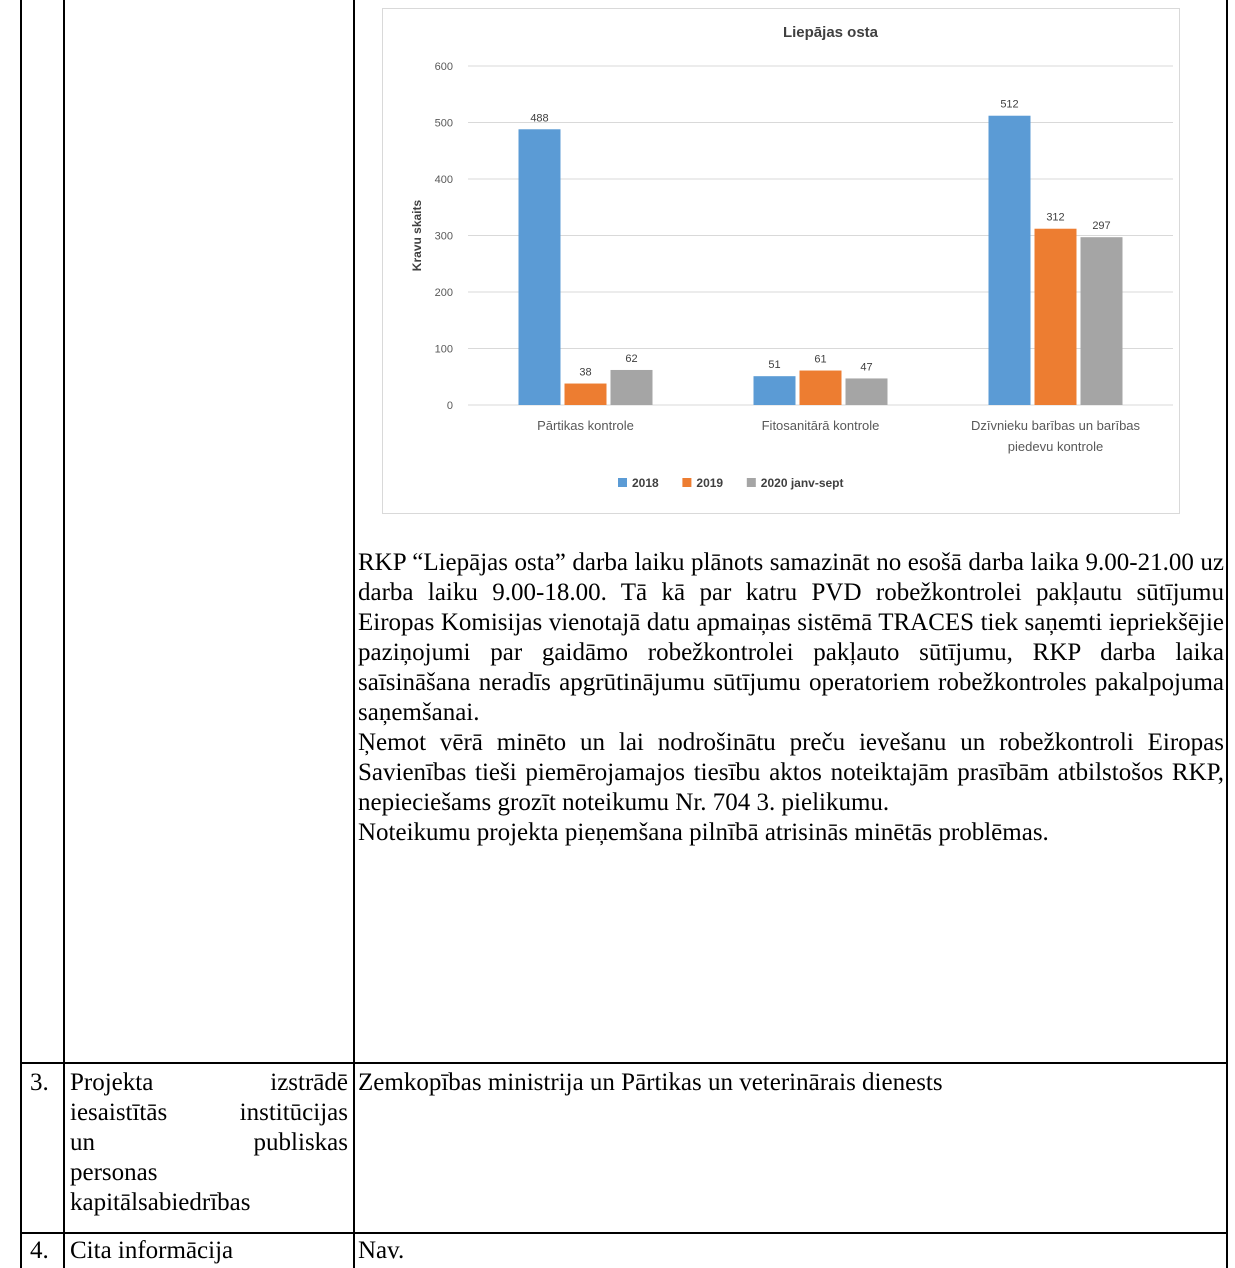 This screenshot has width=1235, height=1268. What do you see at coordinates (21, 634) in the screenshot?
I see `table-border-left` at bounding box center [21, 634].